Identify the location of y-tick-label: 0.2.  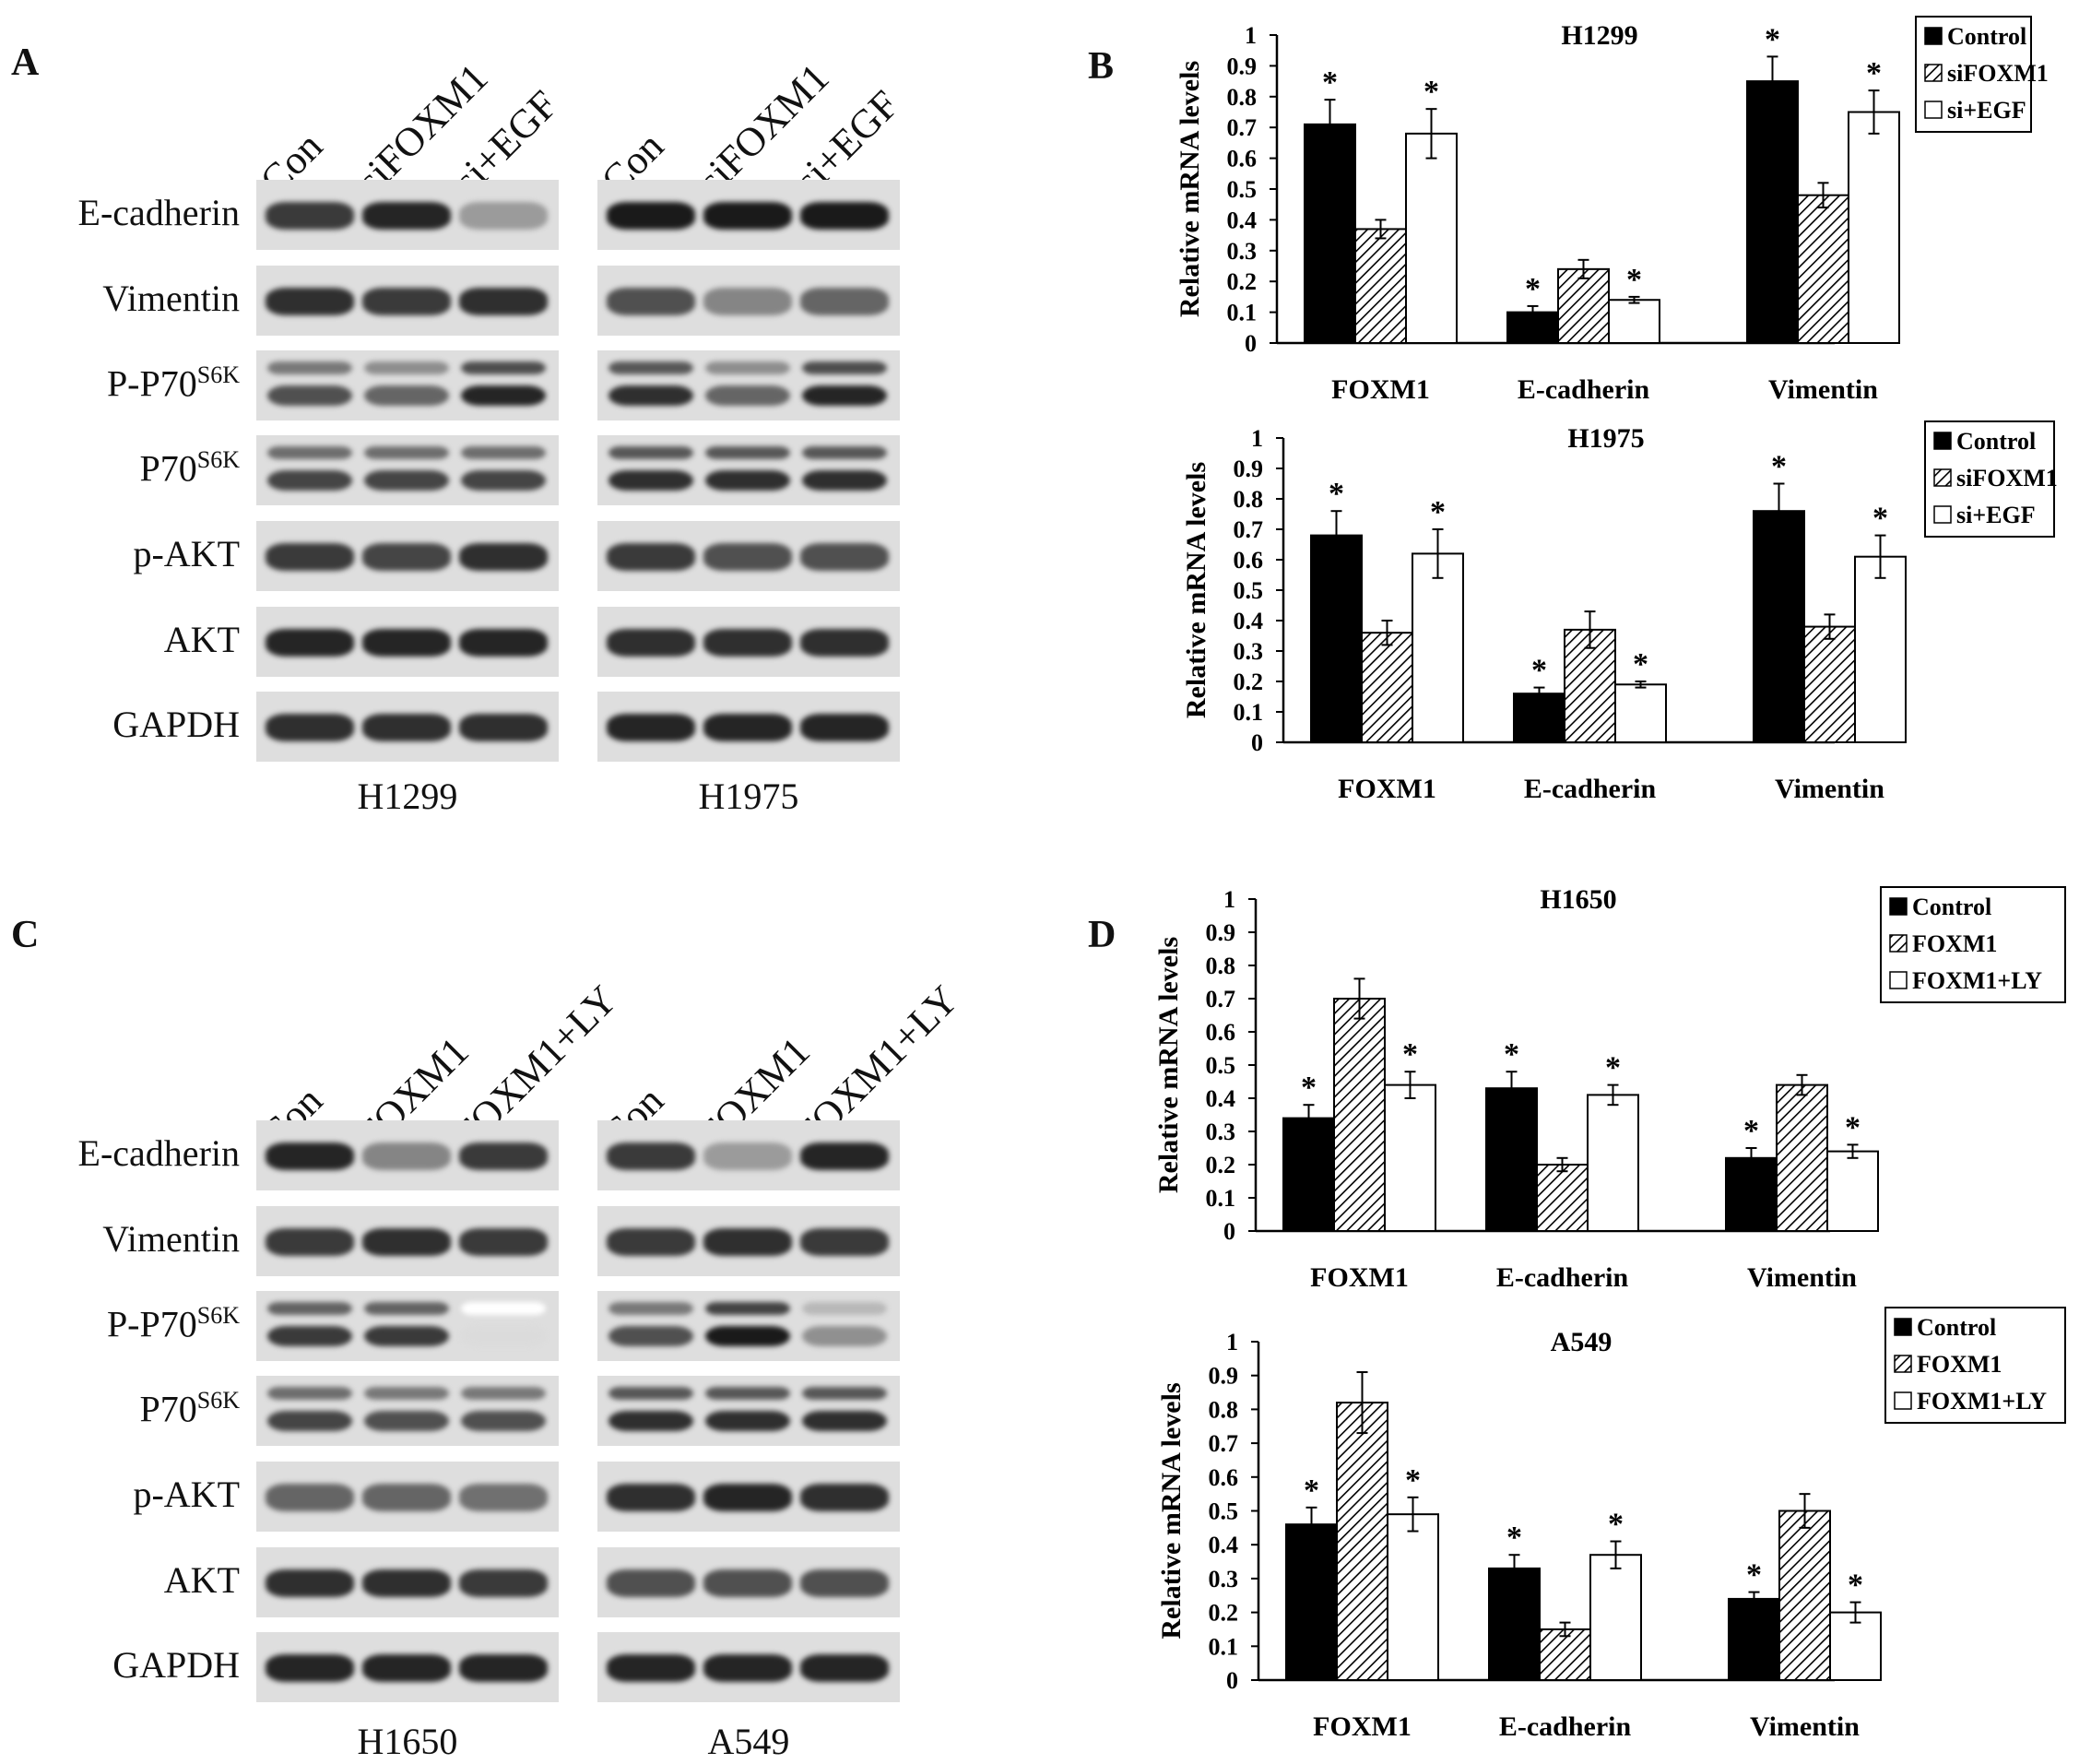
(1224, 1613).